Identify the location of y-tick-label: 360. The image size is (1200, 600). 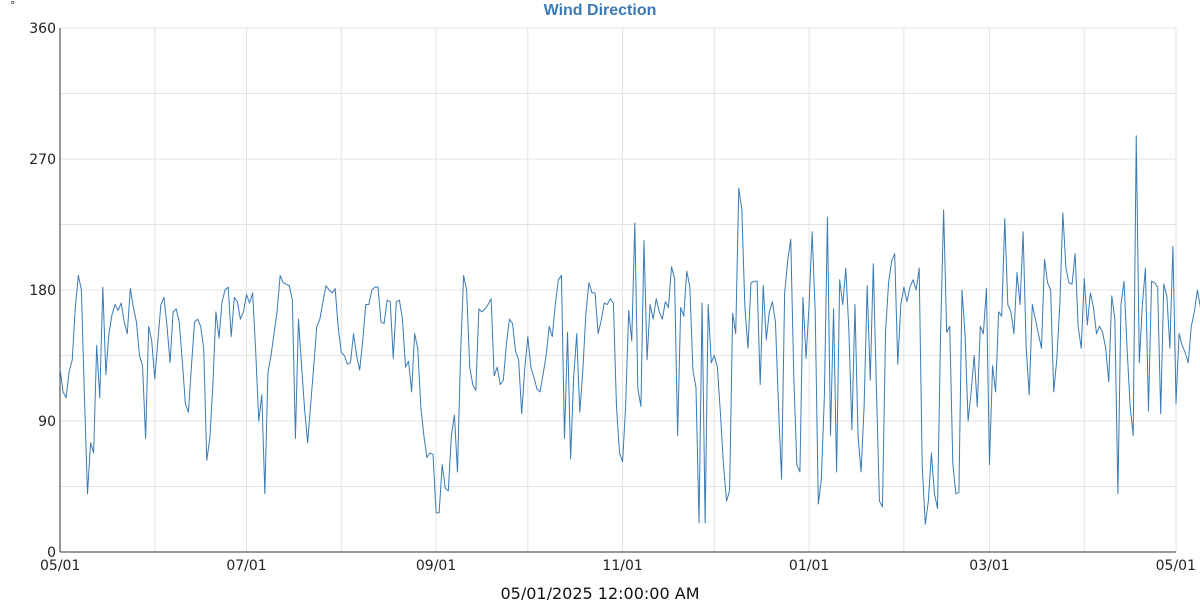
(42, 29).